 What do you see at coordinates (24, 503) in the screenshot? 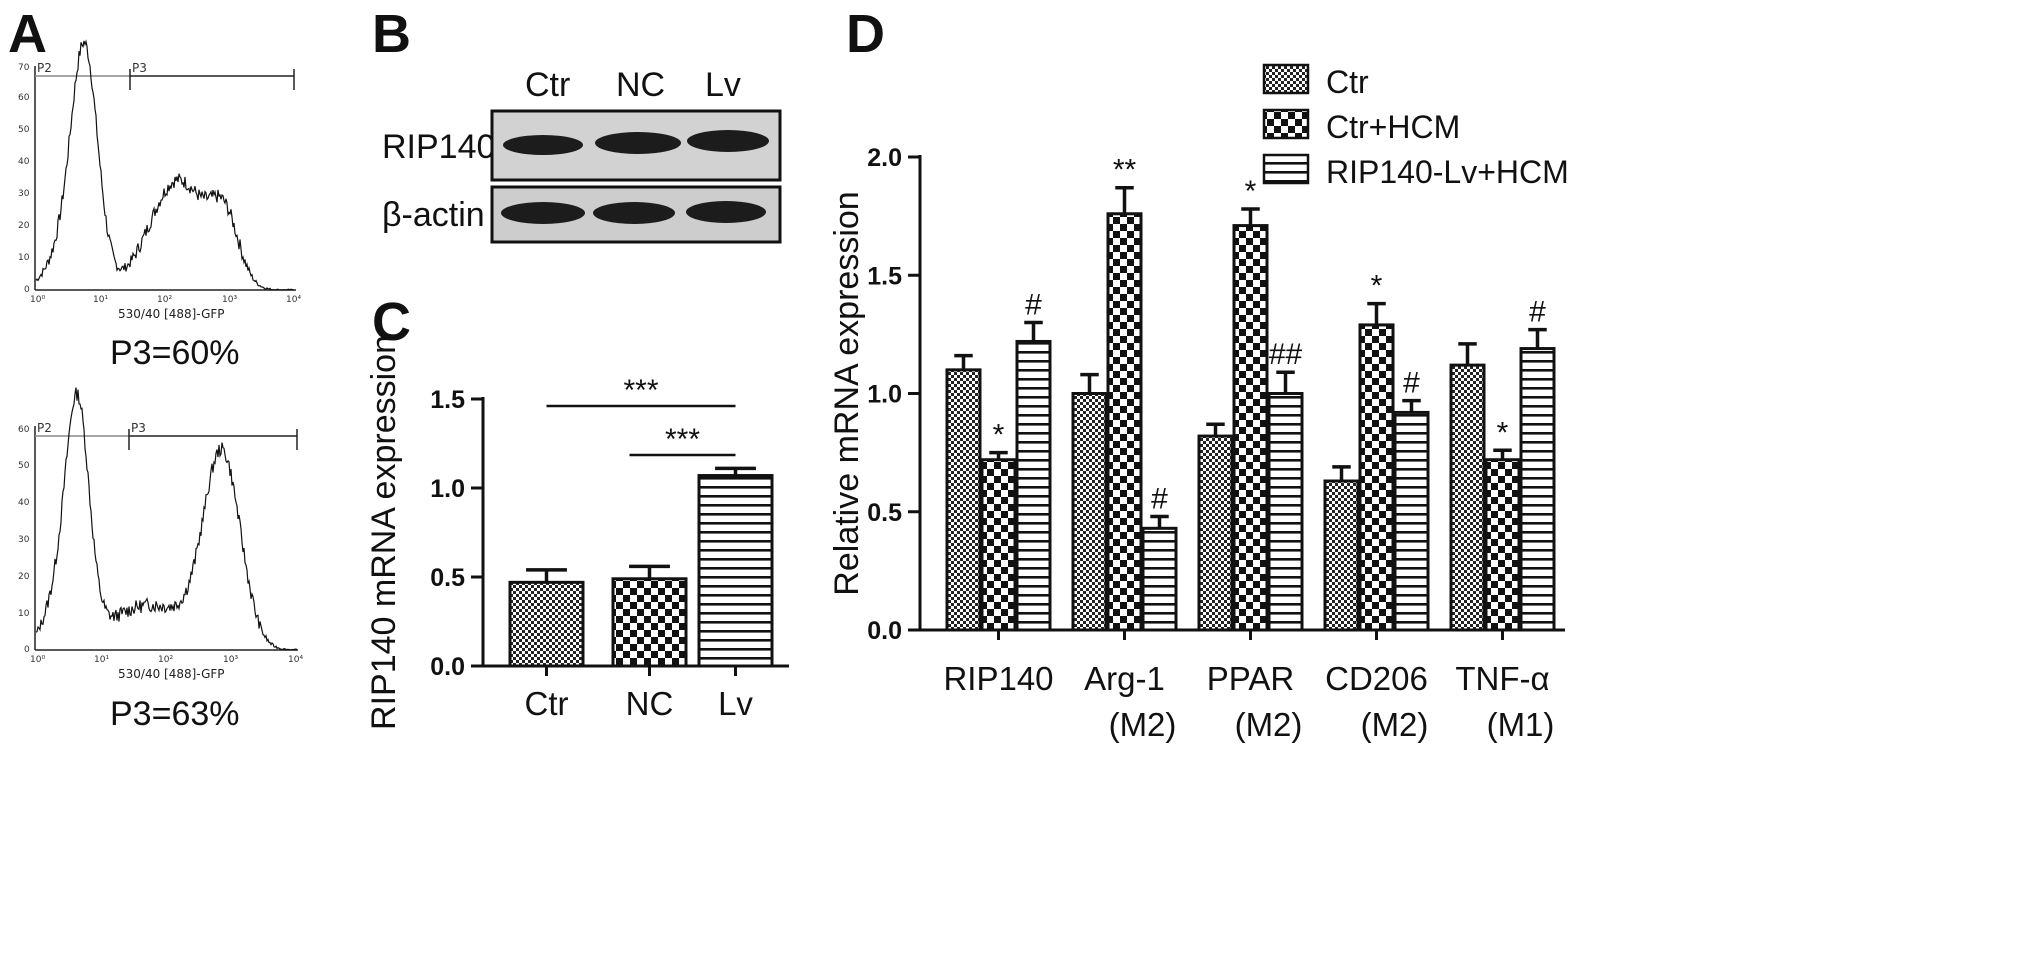
I see `fc2-ytick: 40` at bounding box center [24, 503].